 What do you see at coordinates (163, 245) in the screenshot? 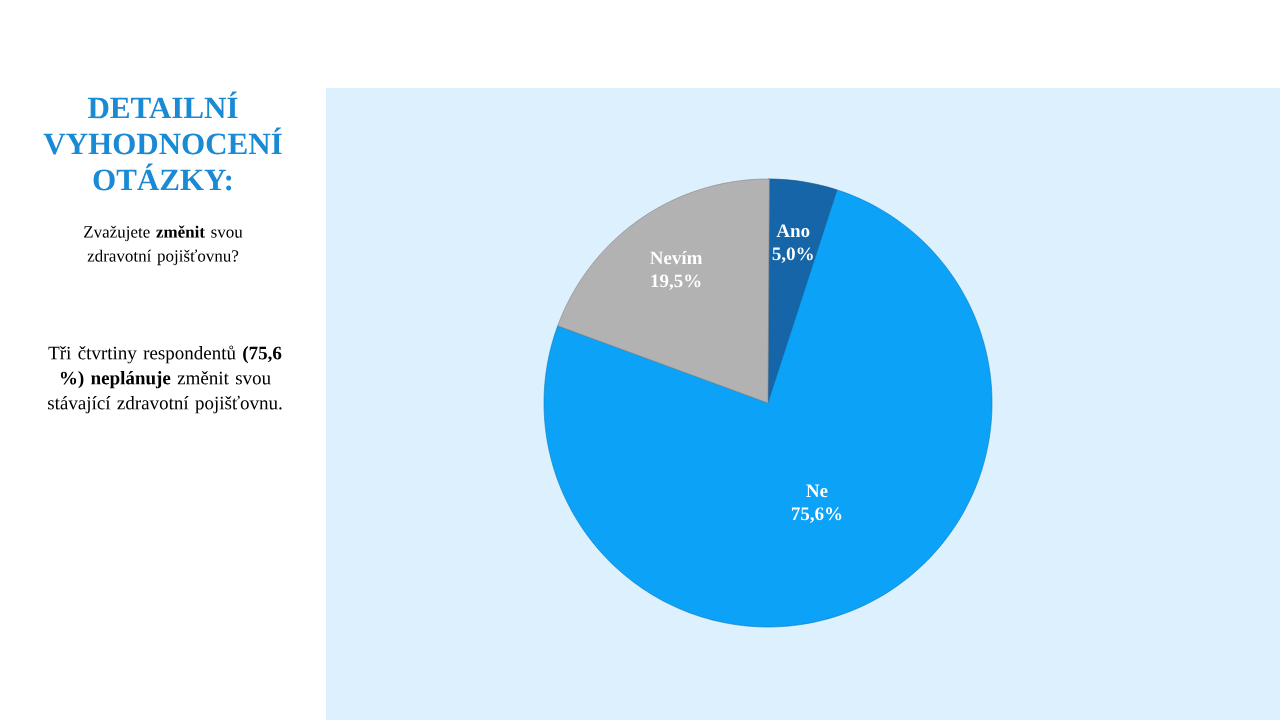
I see `text: Zvažujete změnit svou zdravotní pojišťovnu?` at bounding box center [163, 245].